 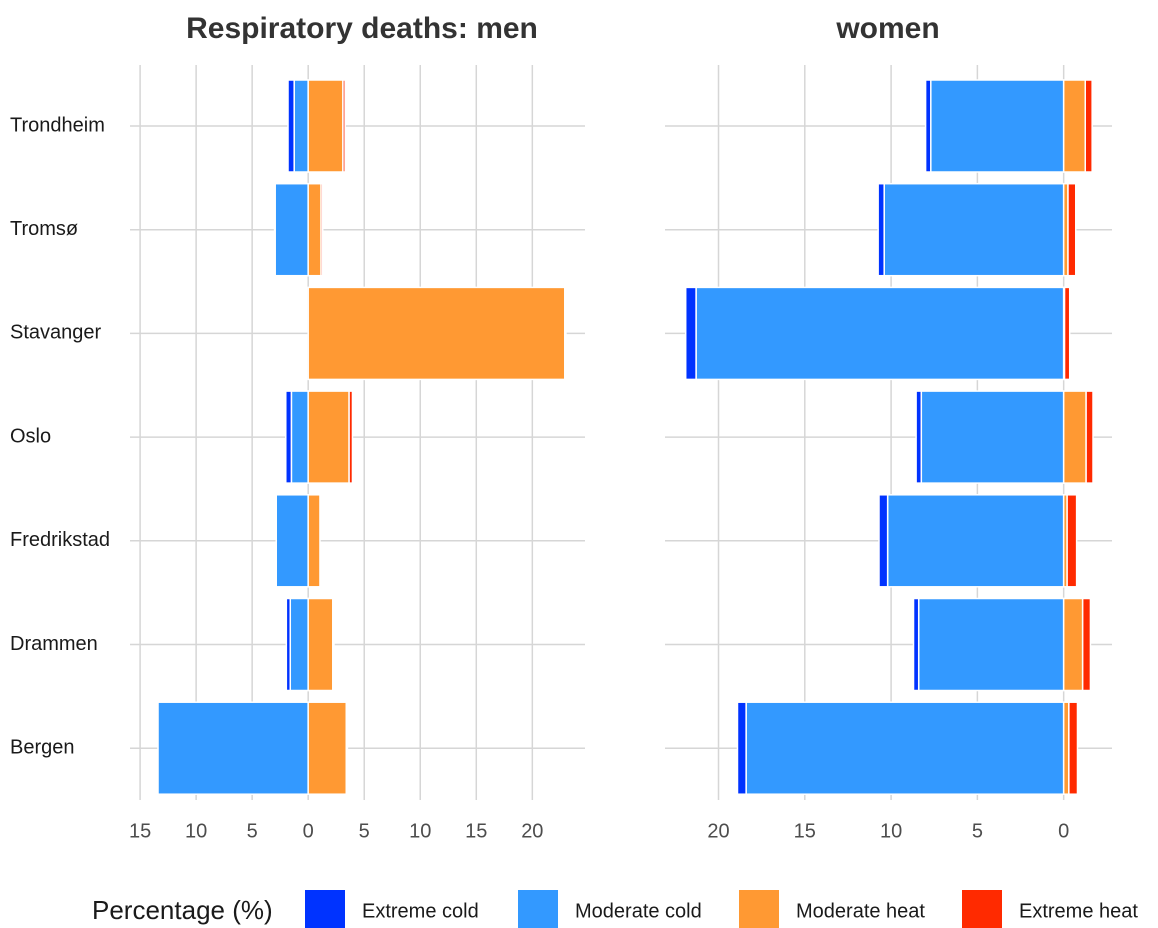 I want to click on y-tick-label: Stavanger, so click(x=56, y=333).